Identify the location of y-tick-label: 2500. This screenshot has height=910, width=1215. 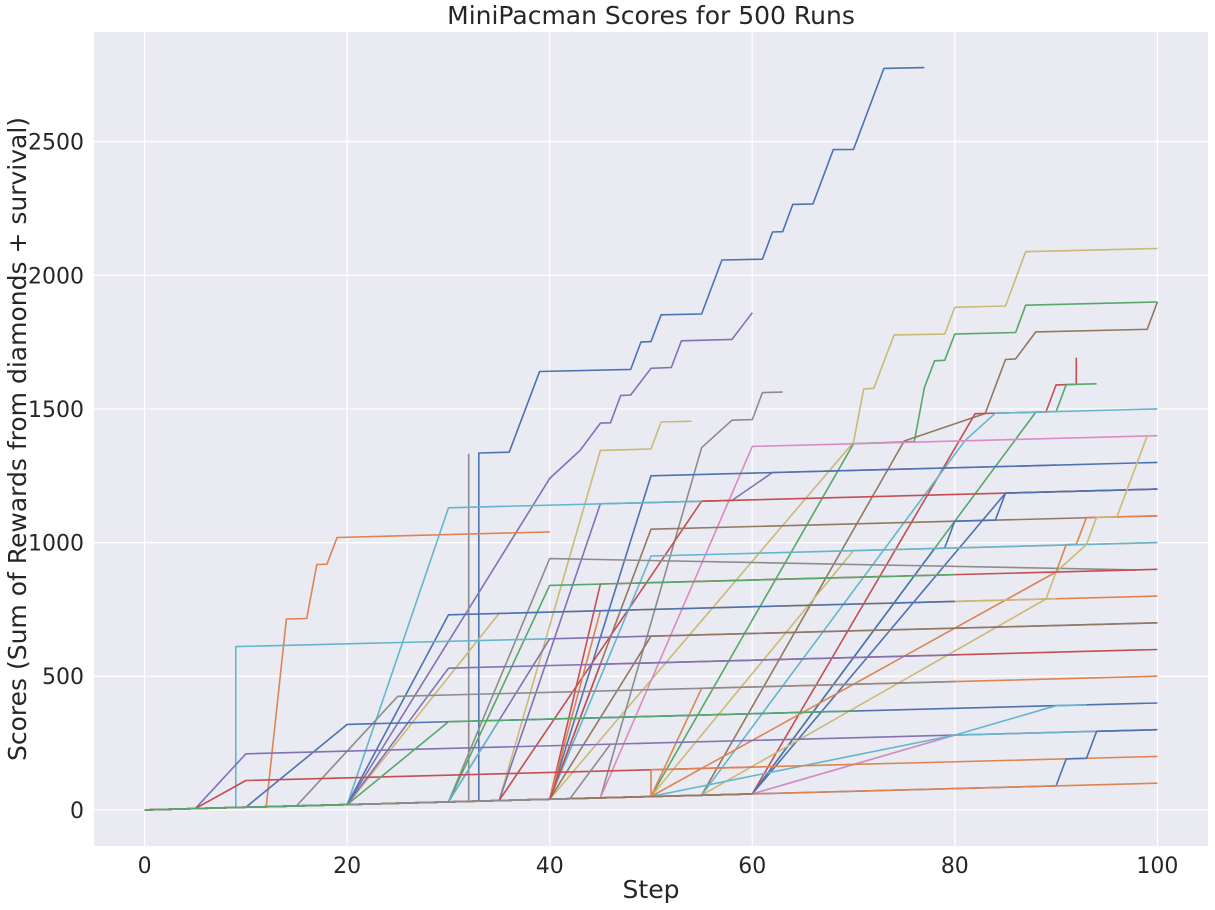
(56, 143).